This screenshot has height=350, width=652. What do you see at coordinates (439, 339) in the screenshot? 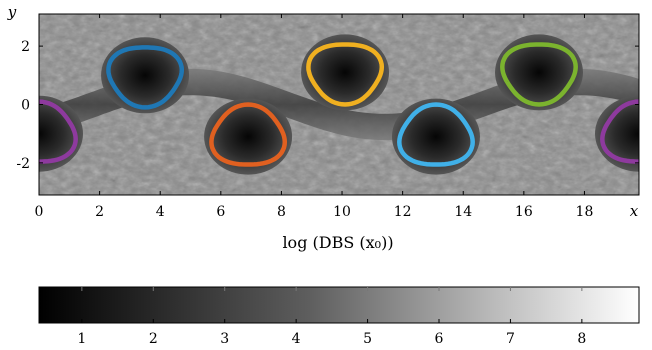
I see `colorbar-tick-label: 6` at bounding box center [439, 339].